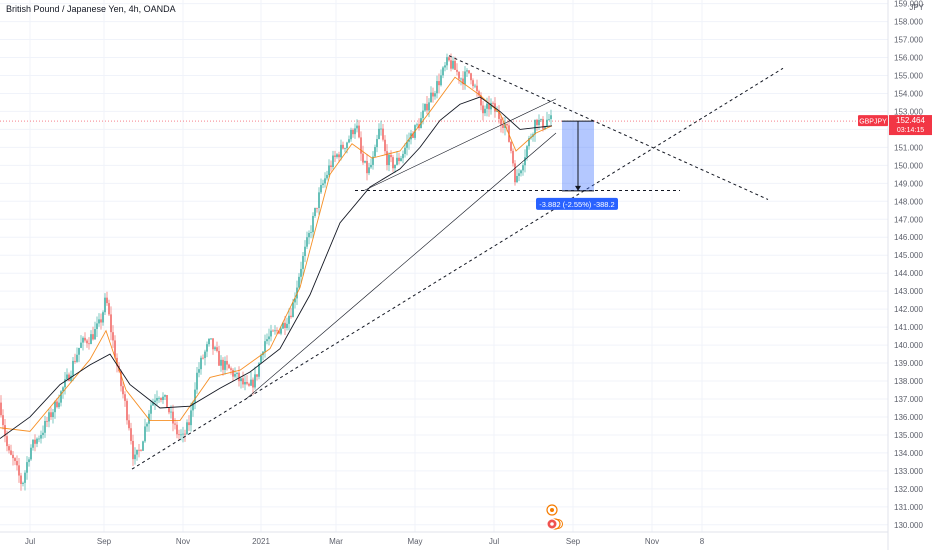  I want to click on price-tick-label: 137.000, so click(908, 399).